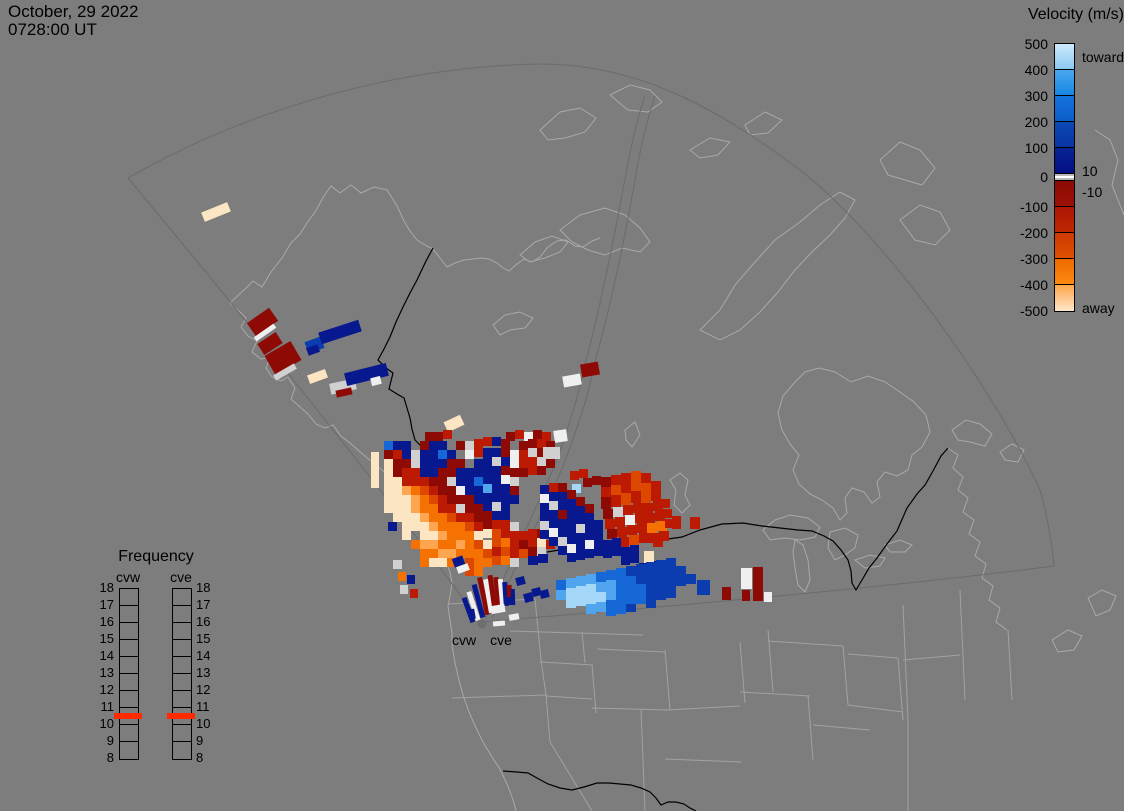 The width and height of the screenshot is (1124, 811). I want to click on frequency-legend-title: Frequency, so click(156, 556).